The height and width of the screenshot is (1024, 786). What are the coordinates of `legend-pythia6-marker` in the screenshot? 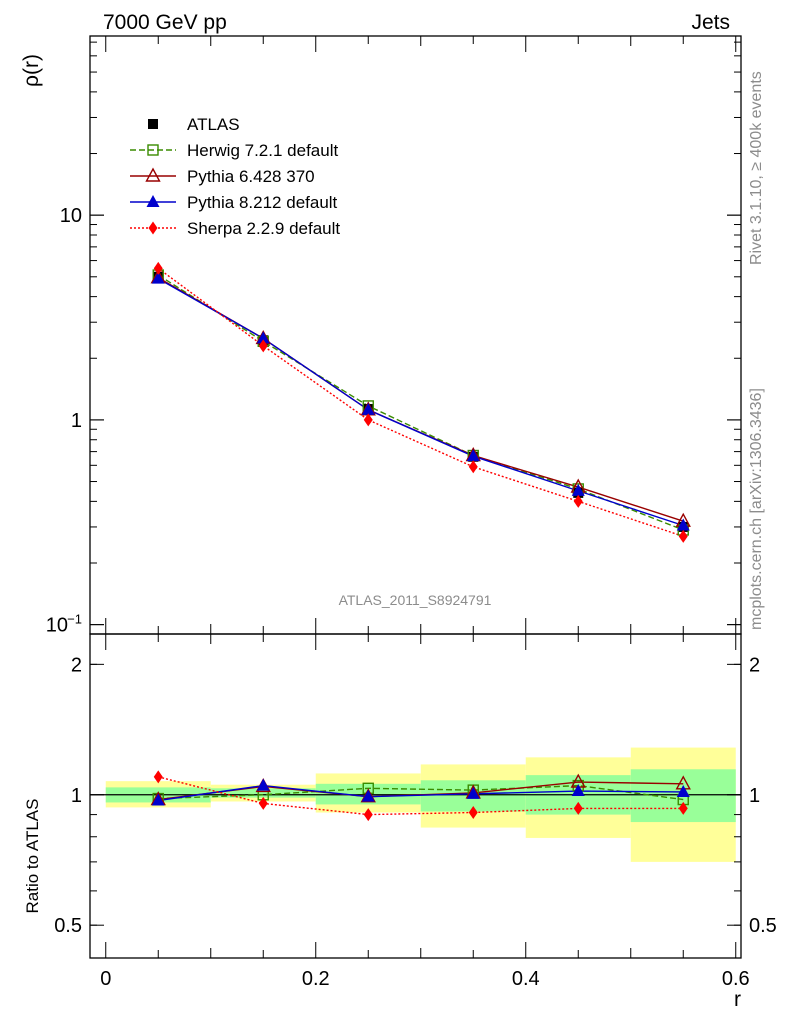 It's located at (153, 174).